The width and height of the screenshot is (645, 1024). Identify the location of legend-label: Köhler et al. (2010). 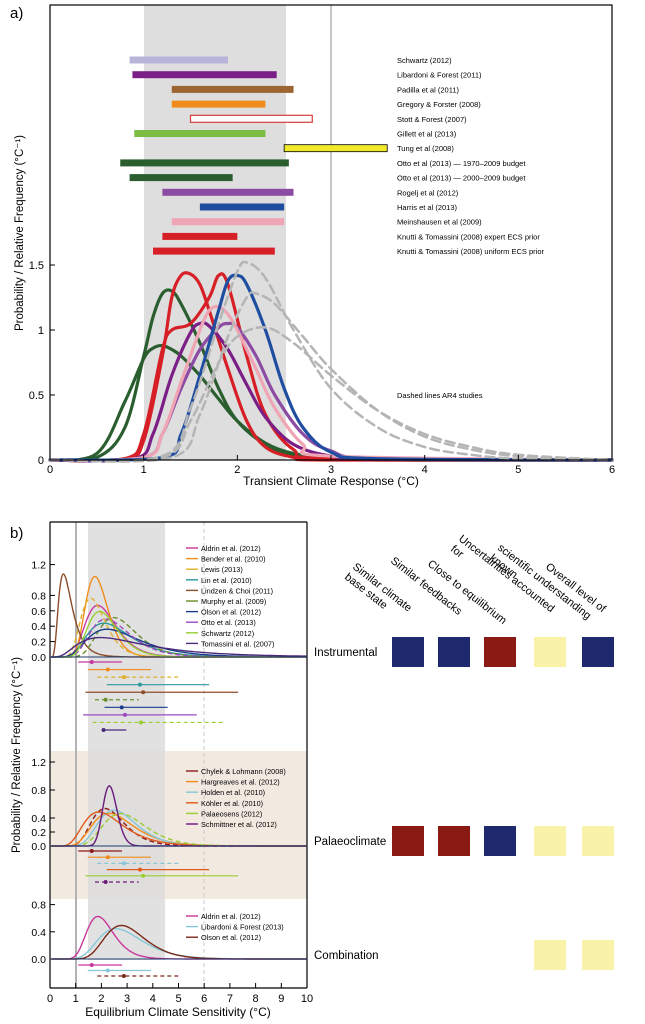
(232, 803).